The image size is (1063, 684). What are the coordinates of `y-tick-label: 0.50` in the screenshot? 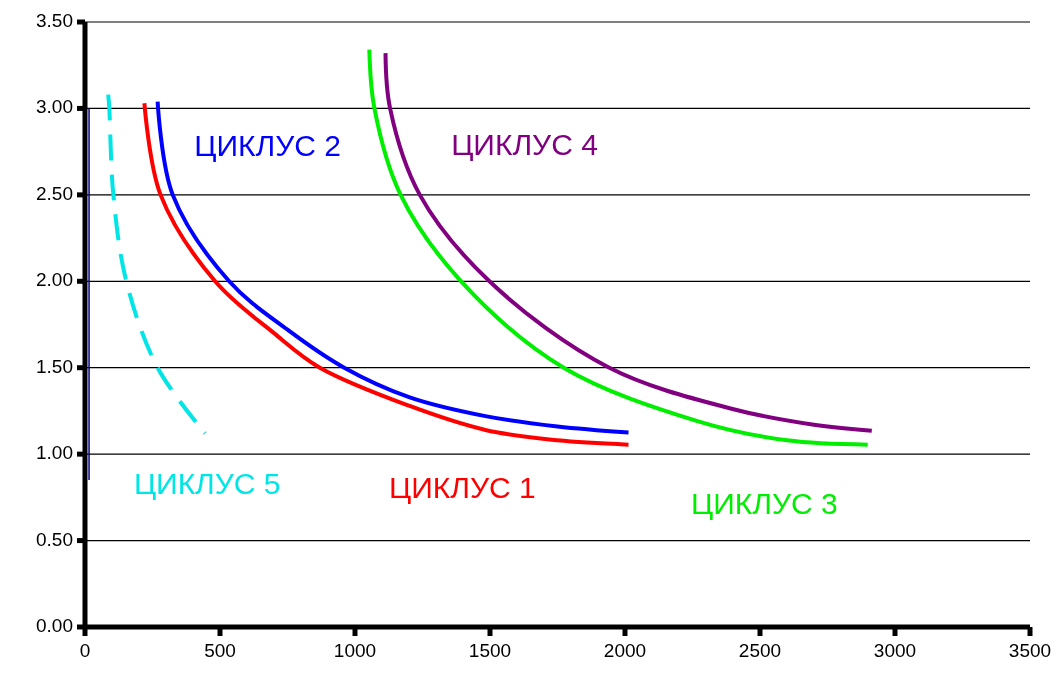 It's located at (54, 539).